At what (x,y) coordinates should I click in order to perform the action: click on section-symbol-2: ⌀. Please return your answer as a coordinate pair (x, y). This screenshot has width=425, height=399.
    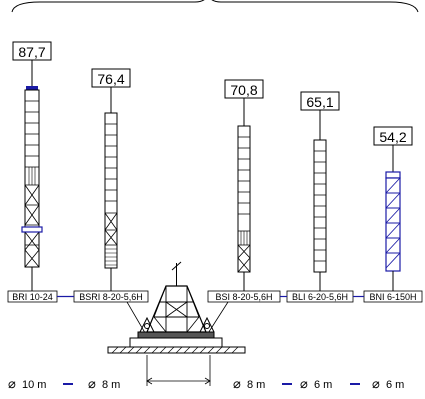
    Looking at the image, I should click on (92, 383).